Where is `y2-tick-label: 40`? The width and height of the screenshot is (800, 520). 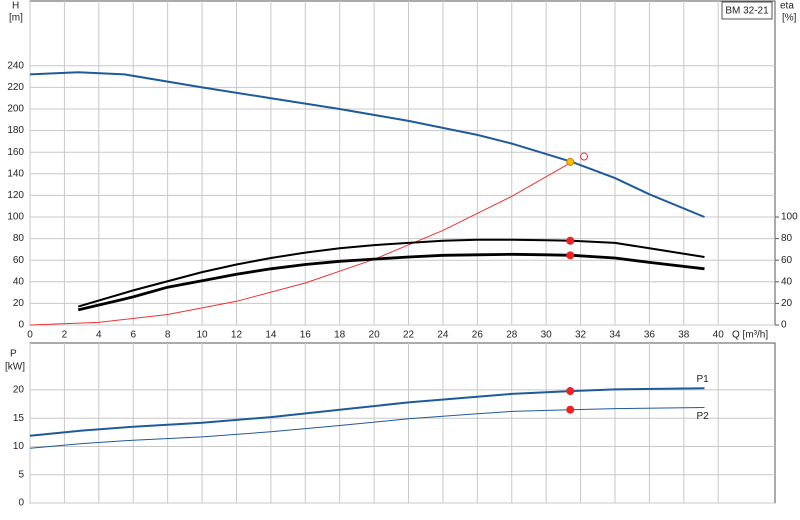 y2-tick-label: 40 is located at coordinates (787, 281).